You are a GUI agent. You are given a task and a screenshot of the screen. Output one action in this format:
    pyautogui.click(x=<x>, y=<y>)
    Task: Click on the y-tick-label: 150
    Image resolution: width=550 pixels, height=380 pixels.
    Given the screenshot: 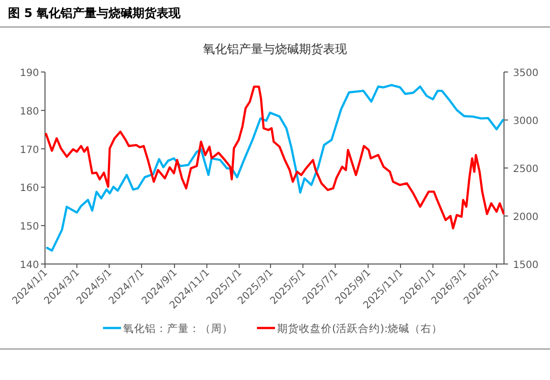 What is the action you would take?
    pyautogui.click(x=29, y=227)
    